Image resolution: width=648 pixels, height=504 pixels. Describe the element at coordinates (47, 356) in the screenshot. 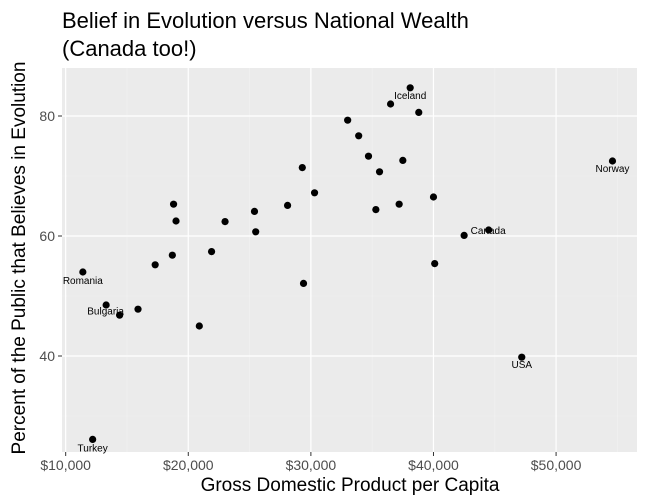

I see `y-tick-label: 40` at that location.